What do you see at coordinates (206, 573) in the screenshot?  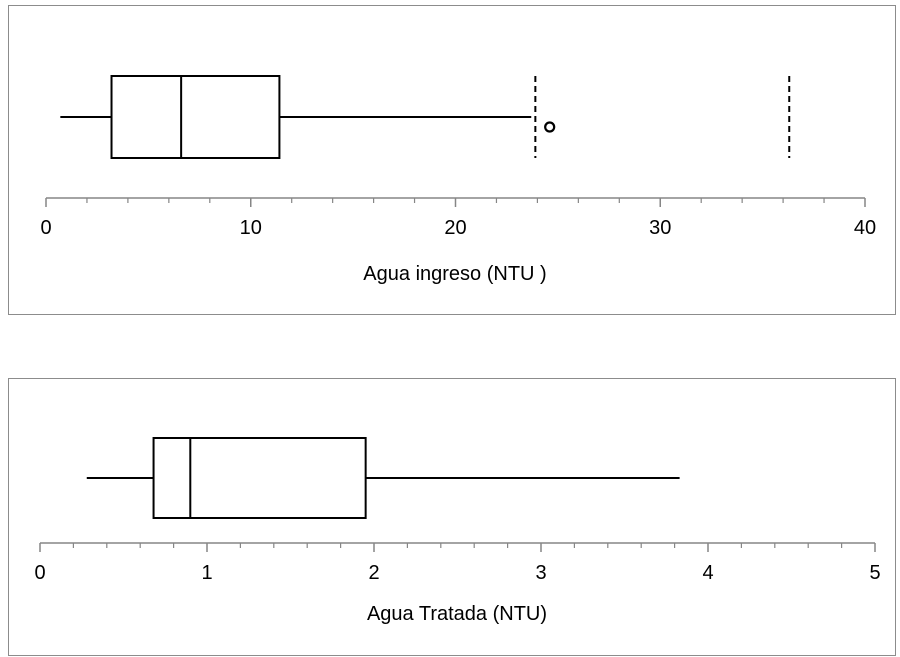 I see `tick-label: 1` at bounding box center [206, 573].